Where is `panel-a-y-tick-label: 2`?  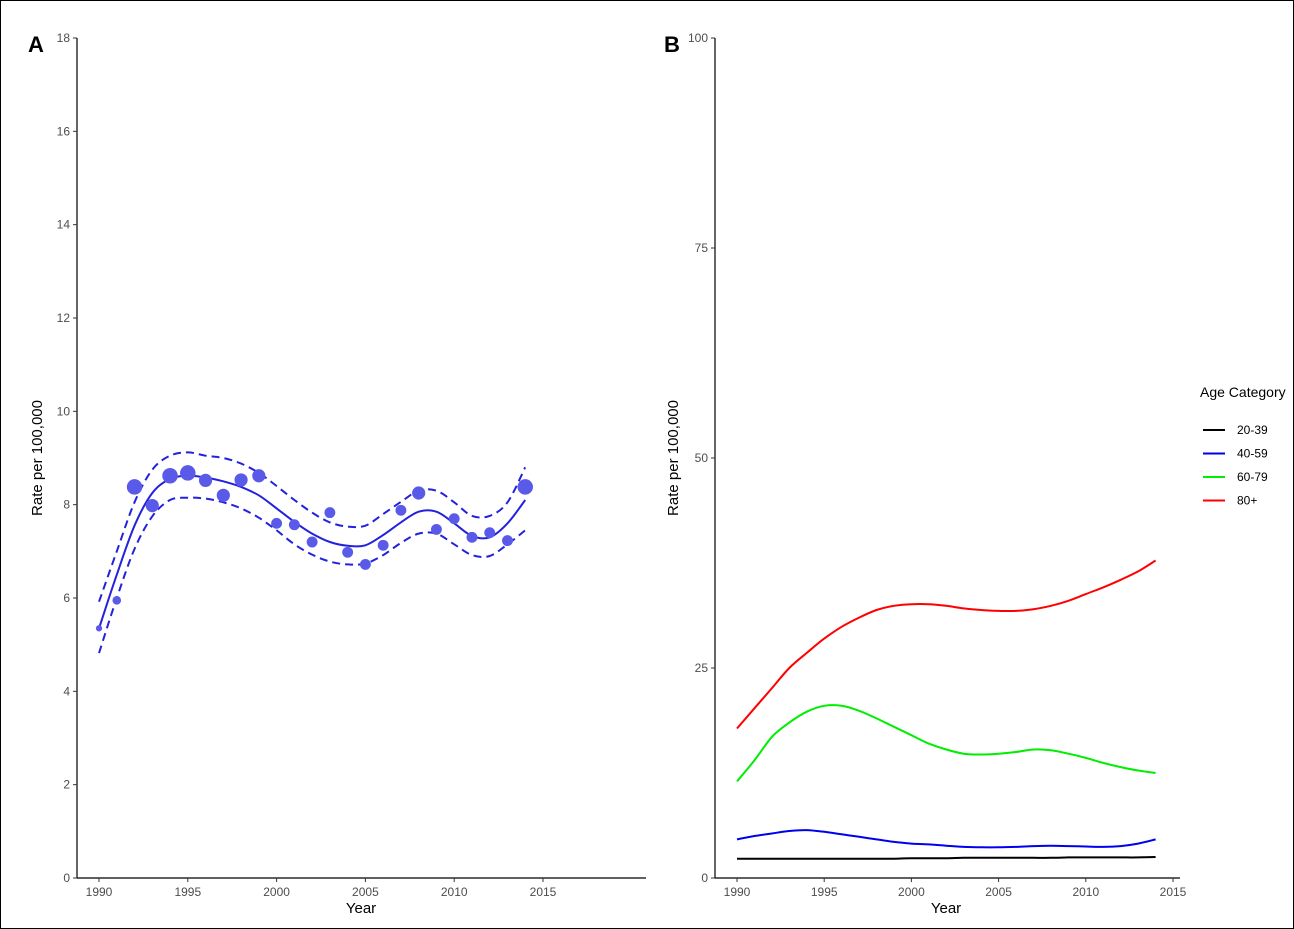
panel-a-y-tick-label: 2 is located at coordinates (66, 785).